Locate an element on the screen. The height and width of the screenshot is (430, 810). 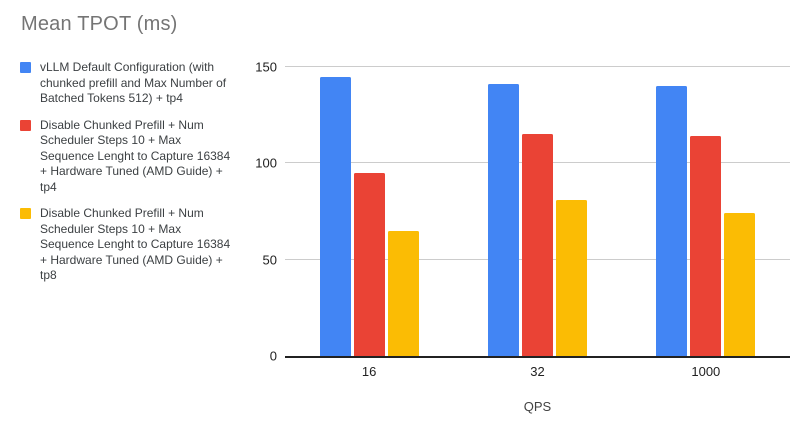
chart-title: Mean TPOT (ms) is located at coordinates (99, 24).